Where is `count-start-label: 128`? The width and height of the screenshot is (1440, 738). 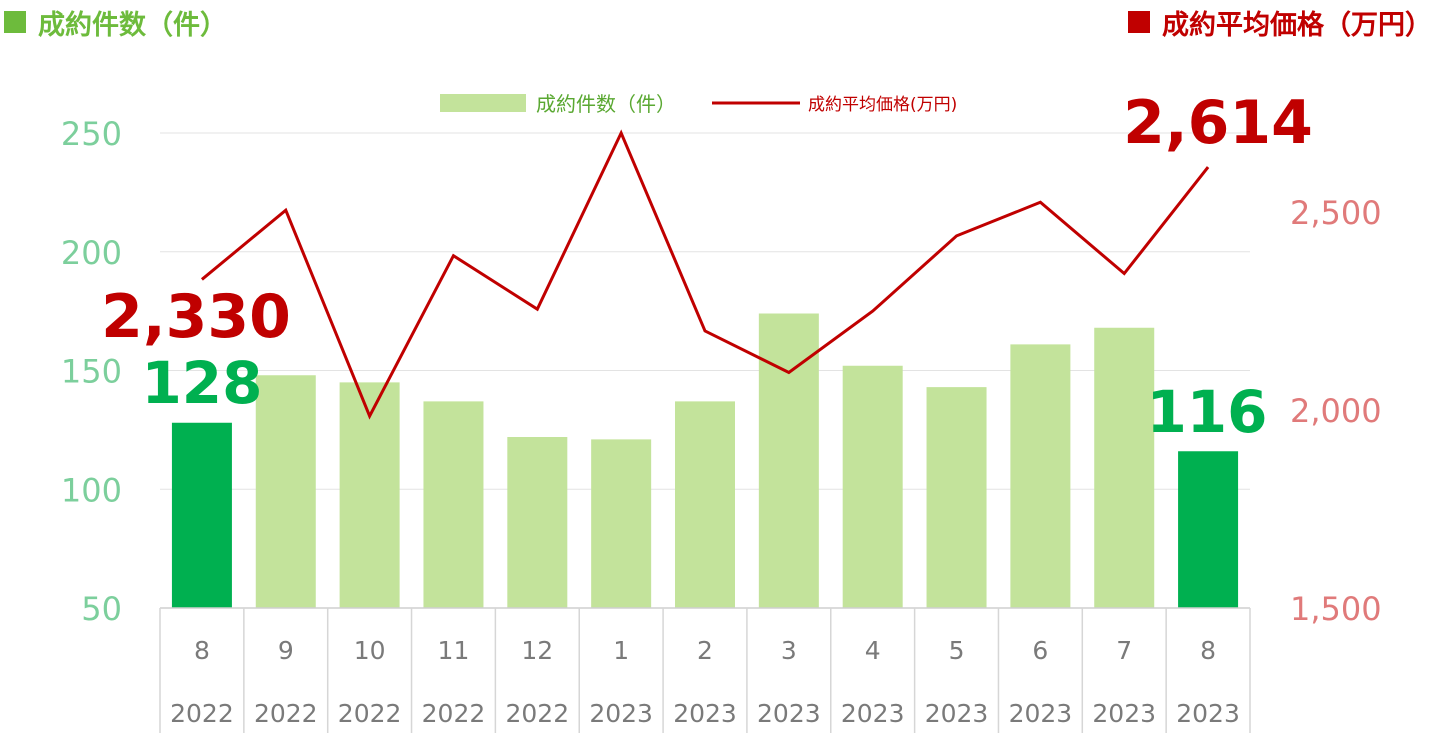
count-start-label: 128 is located at coordinates (201, 383).